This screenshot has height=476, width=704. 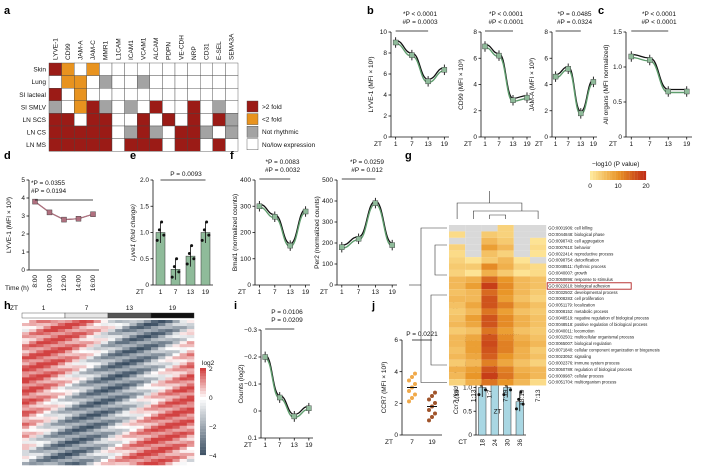 I want to click on b2-y-label: CD99 (MFI × 10³), so click(x=461, y=84).